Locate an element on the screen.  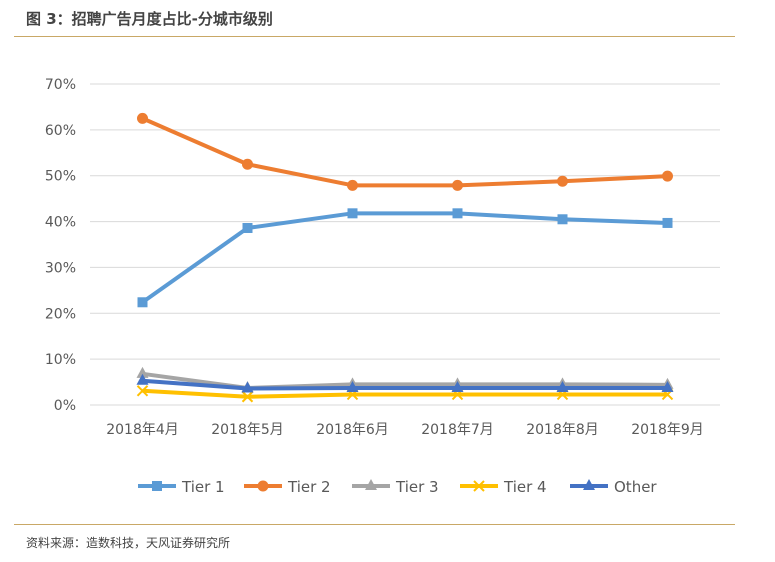
bottom-divider is located at coordinates (374, 524).